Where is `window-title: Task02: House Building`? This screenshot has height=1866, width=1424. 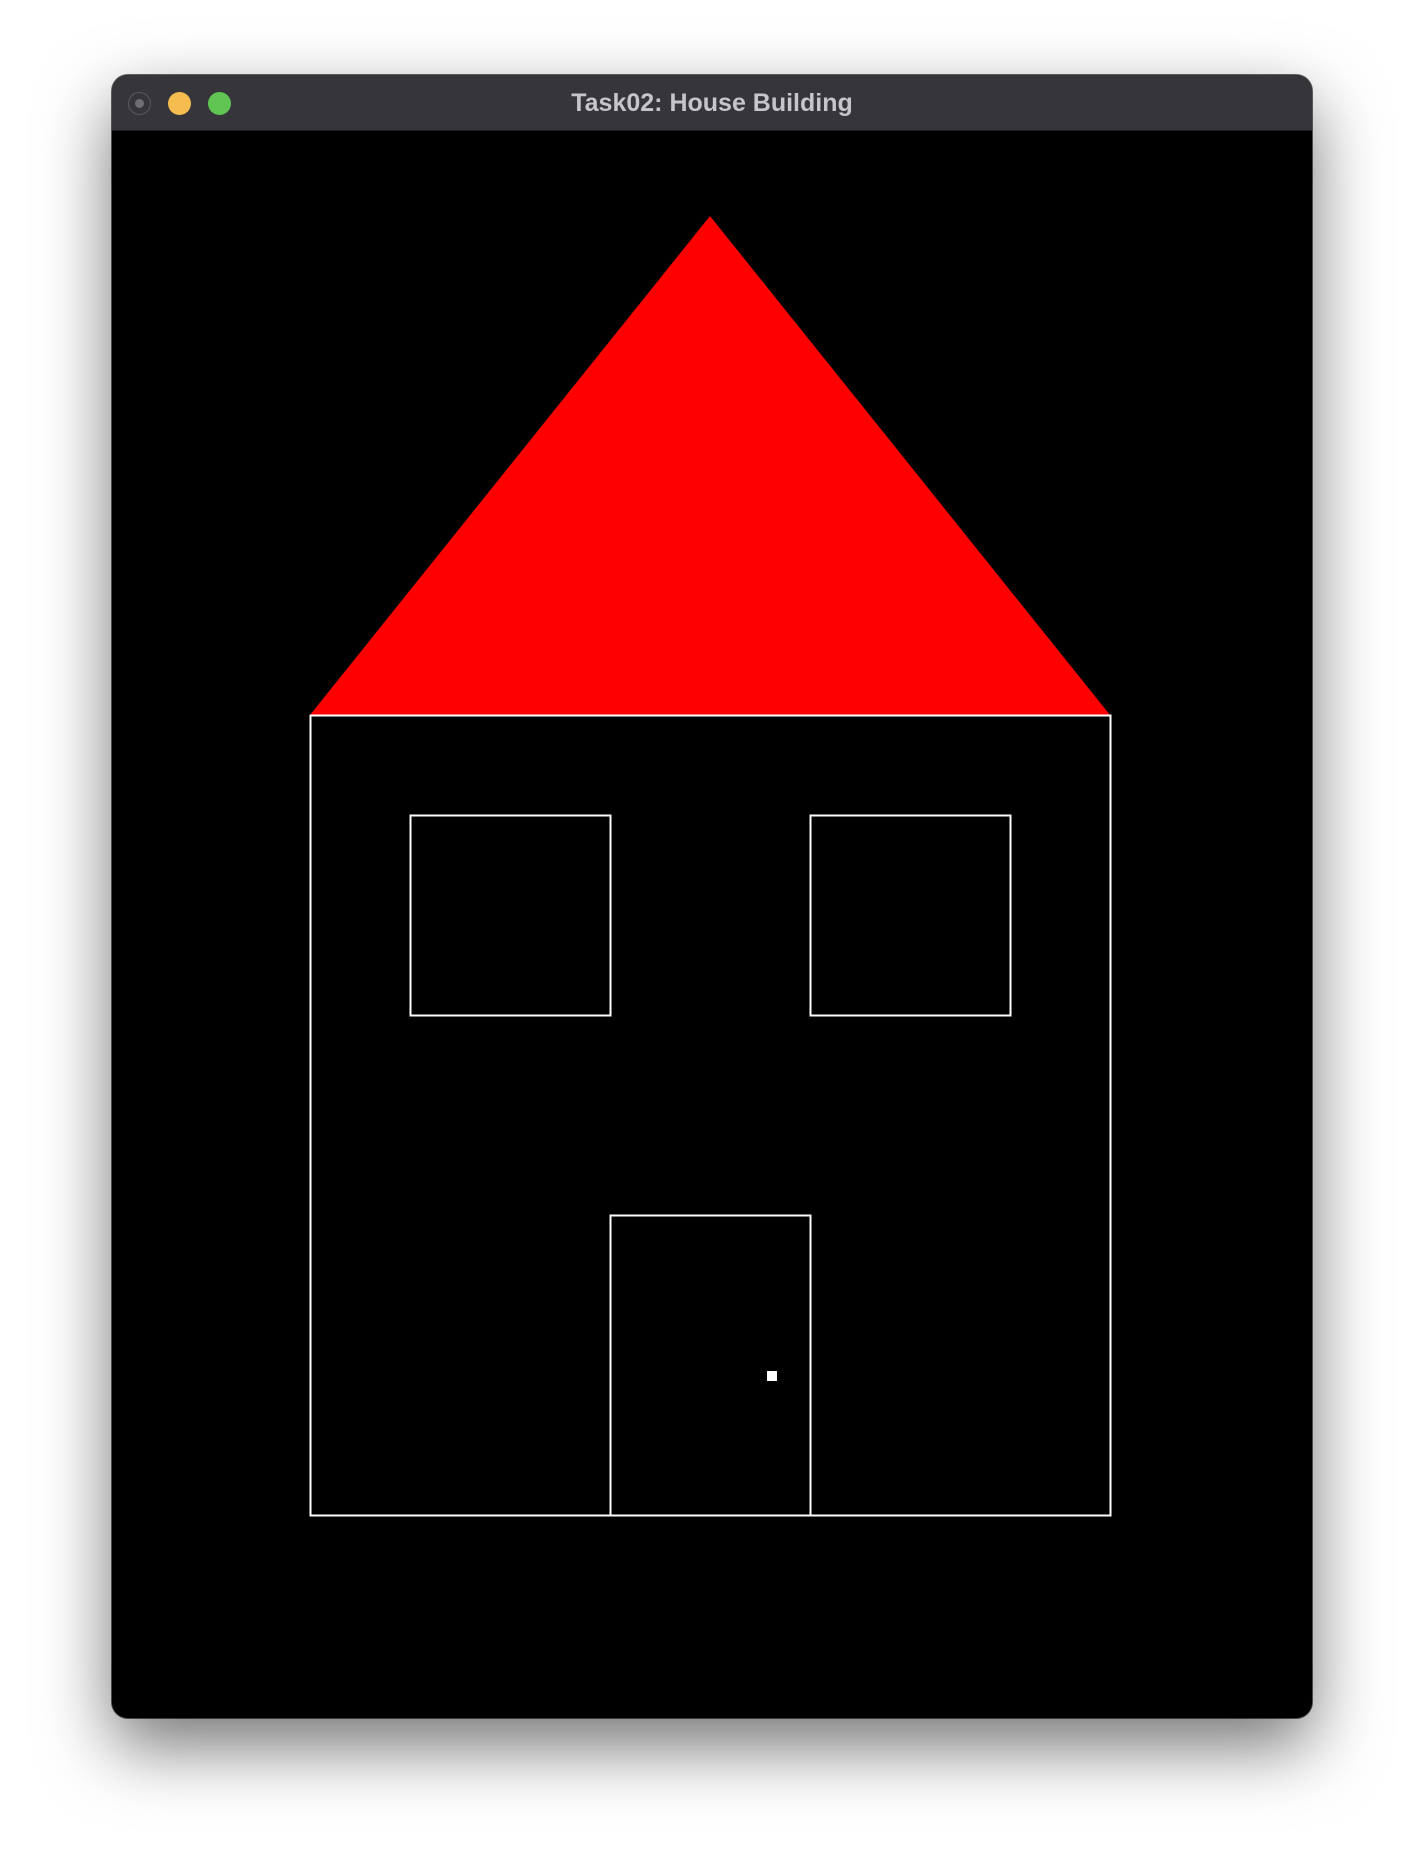 window-title: Task02: House Building is located at coordinates (712, 103).